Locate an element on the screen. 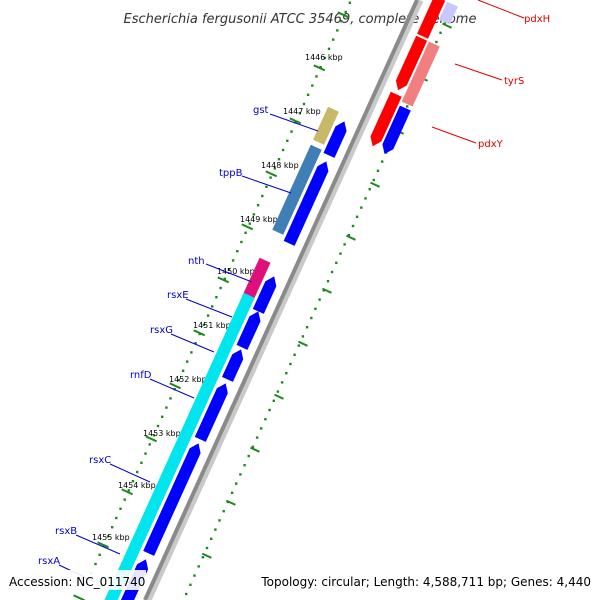 The height and width of the screenshot is (600, 600). tick-label: 1447 kbp is located at coordinates (302, 111).